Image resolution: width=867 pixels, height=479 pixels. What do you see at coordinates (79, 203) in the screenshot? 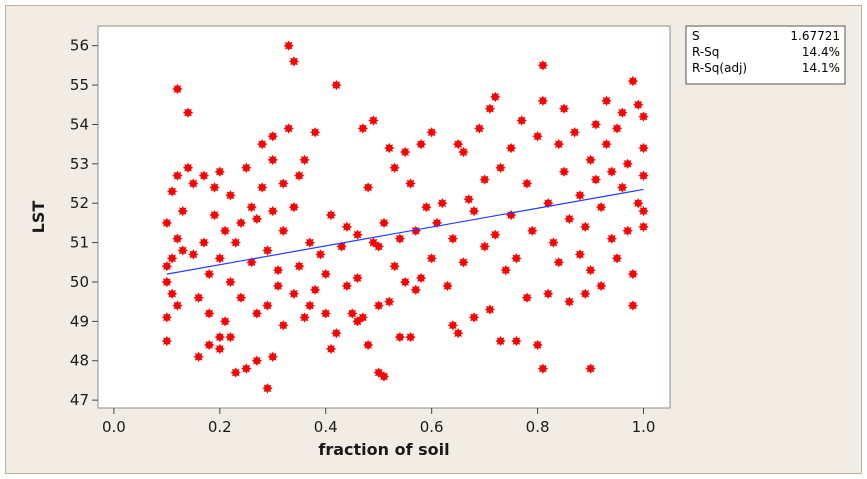
I see `y-tick-label: 52` at bounding box center [79, 203].